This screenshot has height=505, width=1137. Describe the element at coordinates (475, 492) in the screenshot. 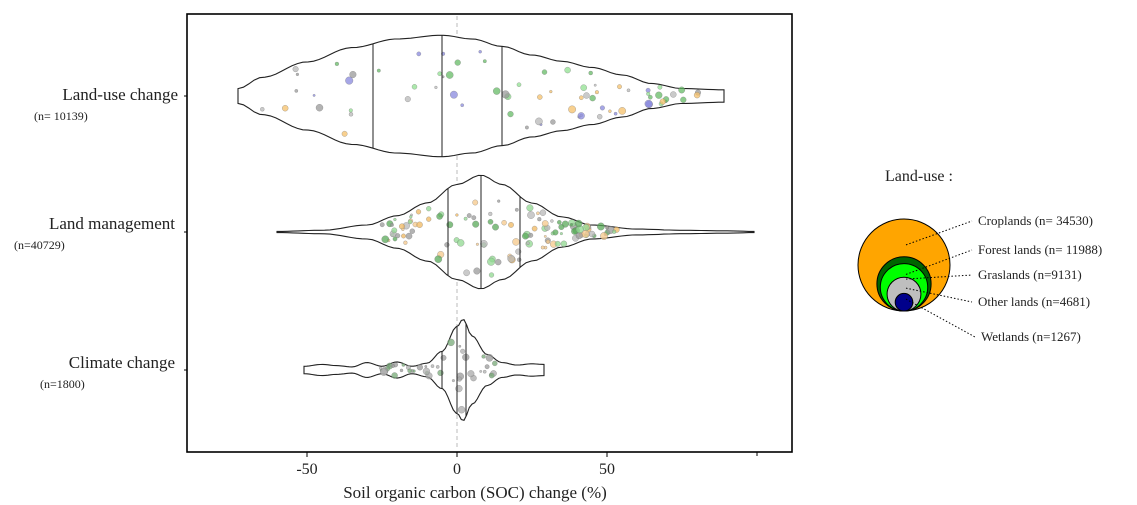

I see `x-axis-label: Soil organic carbon (SOC) change (%)` at that location.